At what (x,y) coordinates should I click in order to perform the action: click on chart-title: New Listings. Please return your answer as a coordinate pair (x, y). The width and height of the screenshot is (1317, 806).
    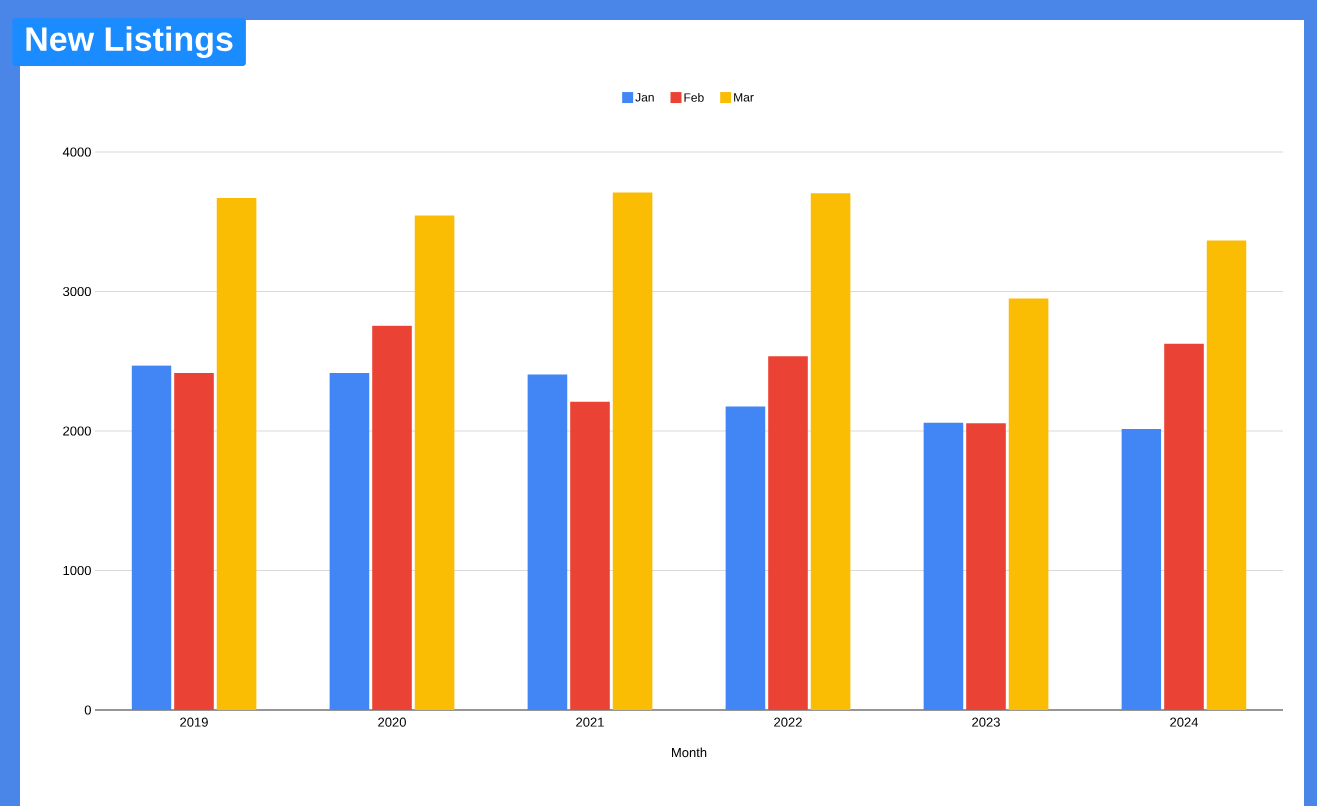
    Looking at the image, I should click on (129, 42).